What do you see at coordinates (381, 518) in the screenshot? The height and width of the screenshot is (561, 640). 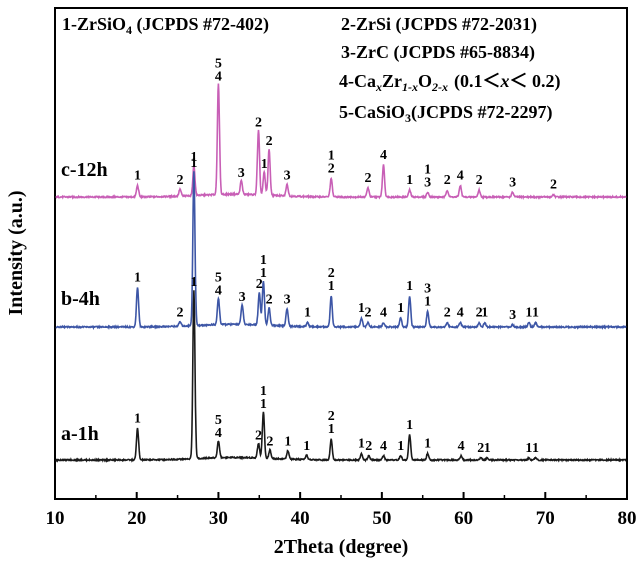 I see `x-tick-label: 50` at bounding box center [381, 518].